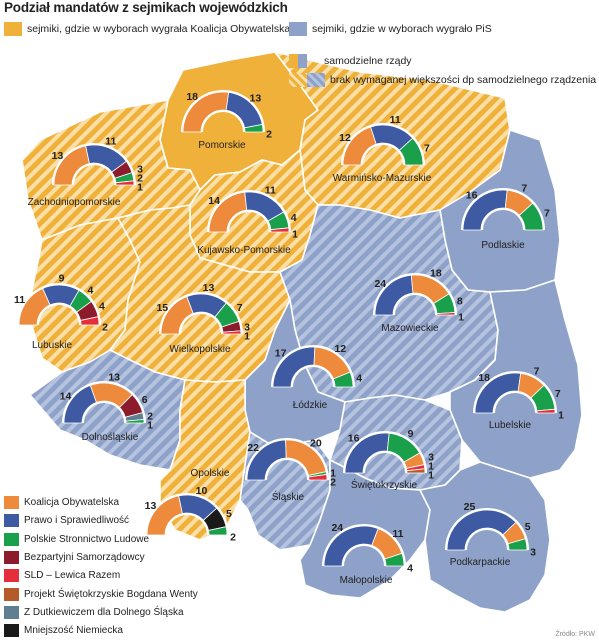  I want to click on legend-item-zd: Z Dutkiewiczem dla Dolnego Śląska, so click(94, 612).